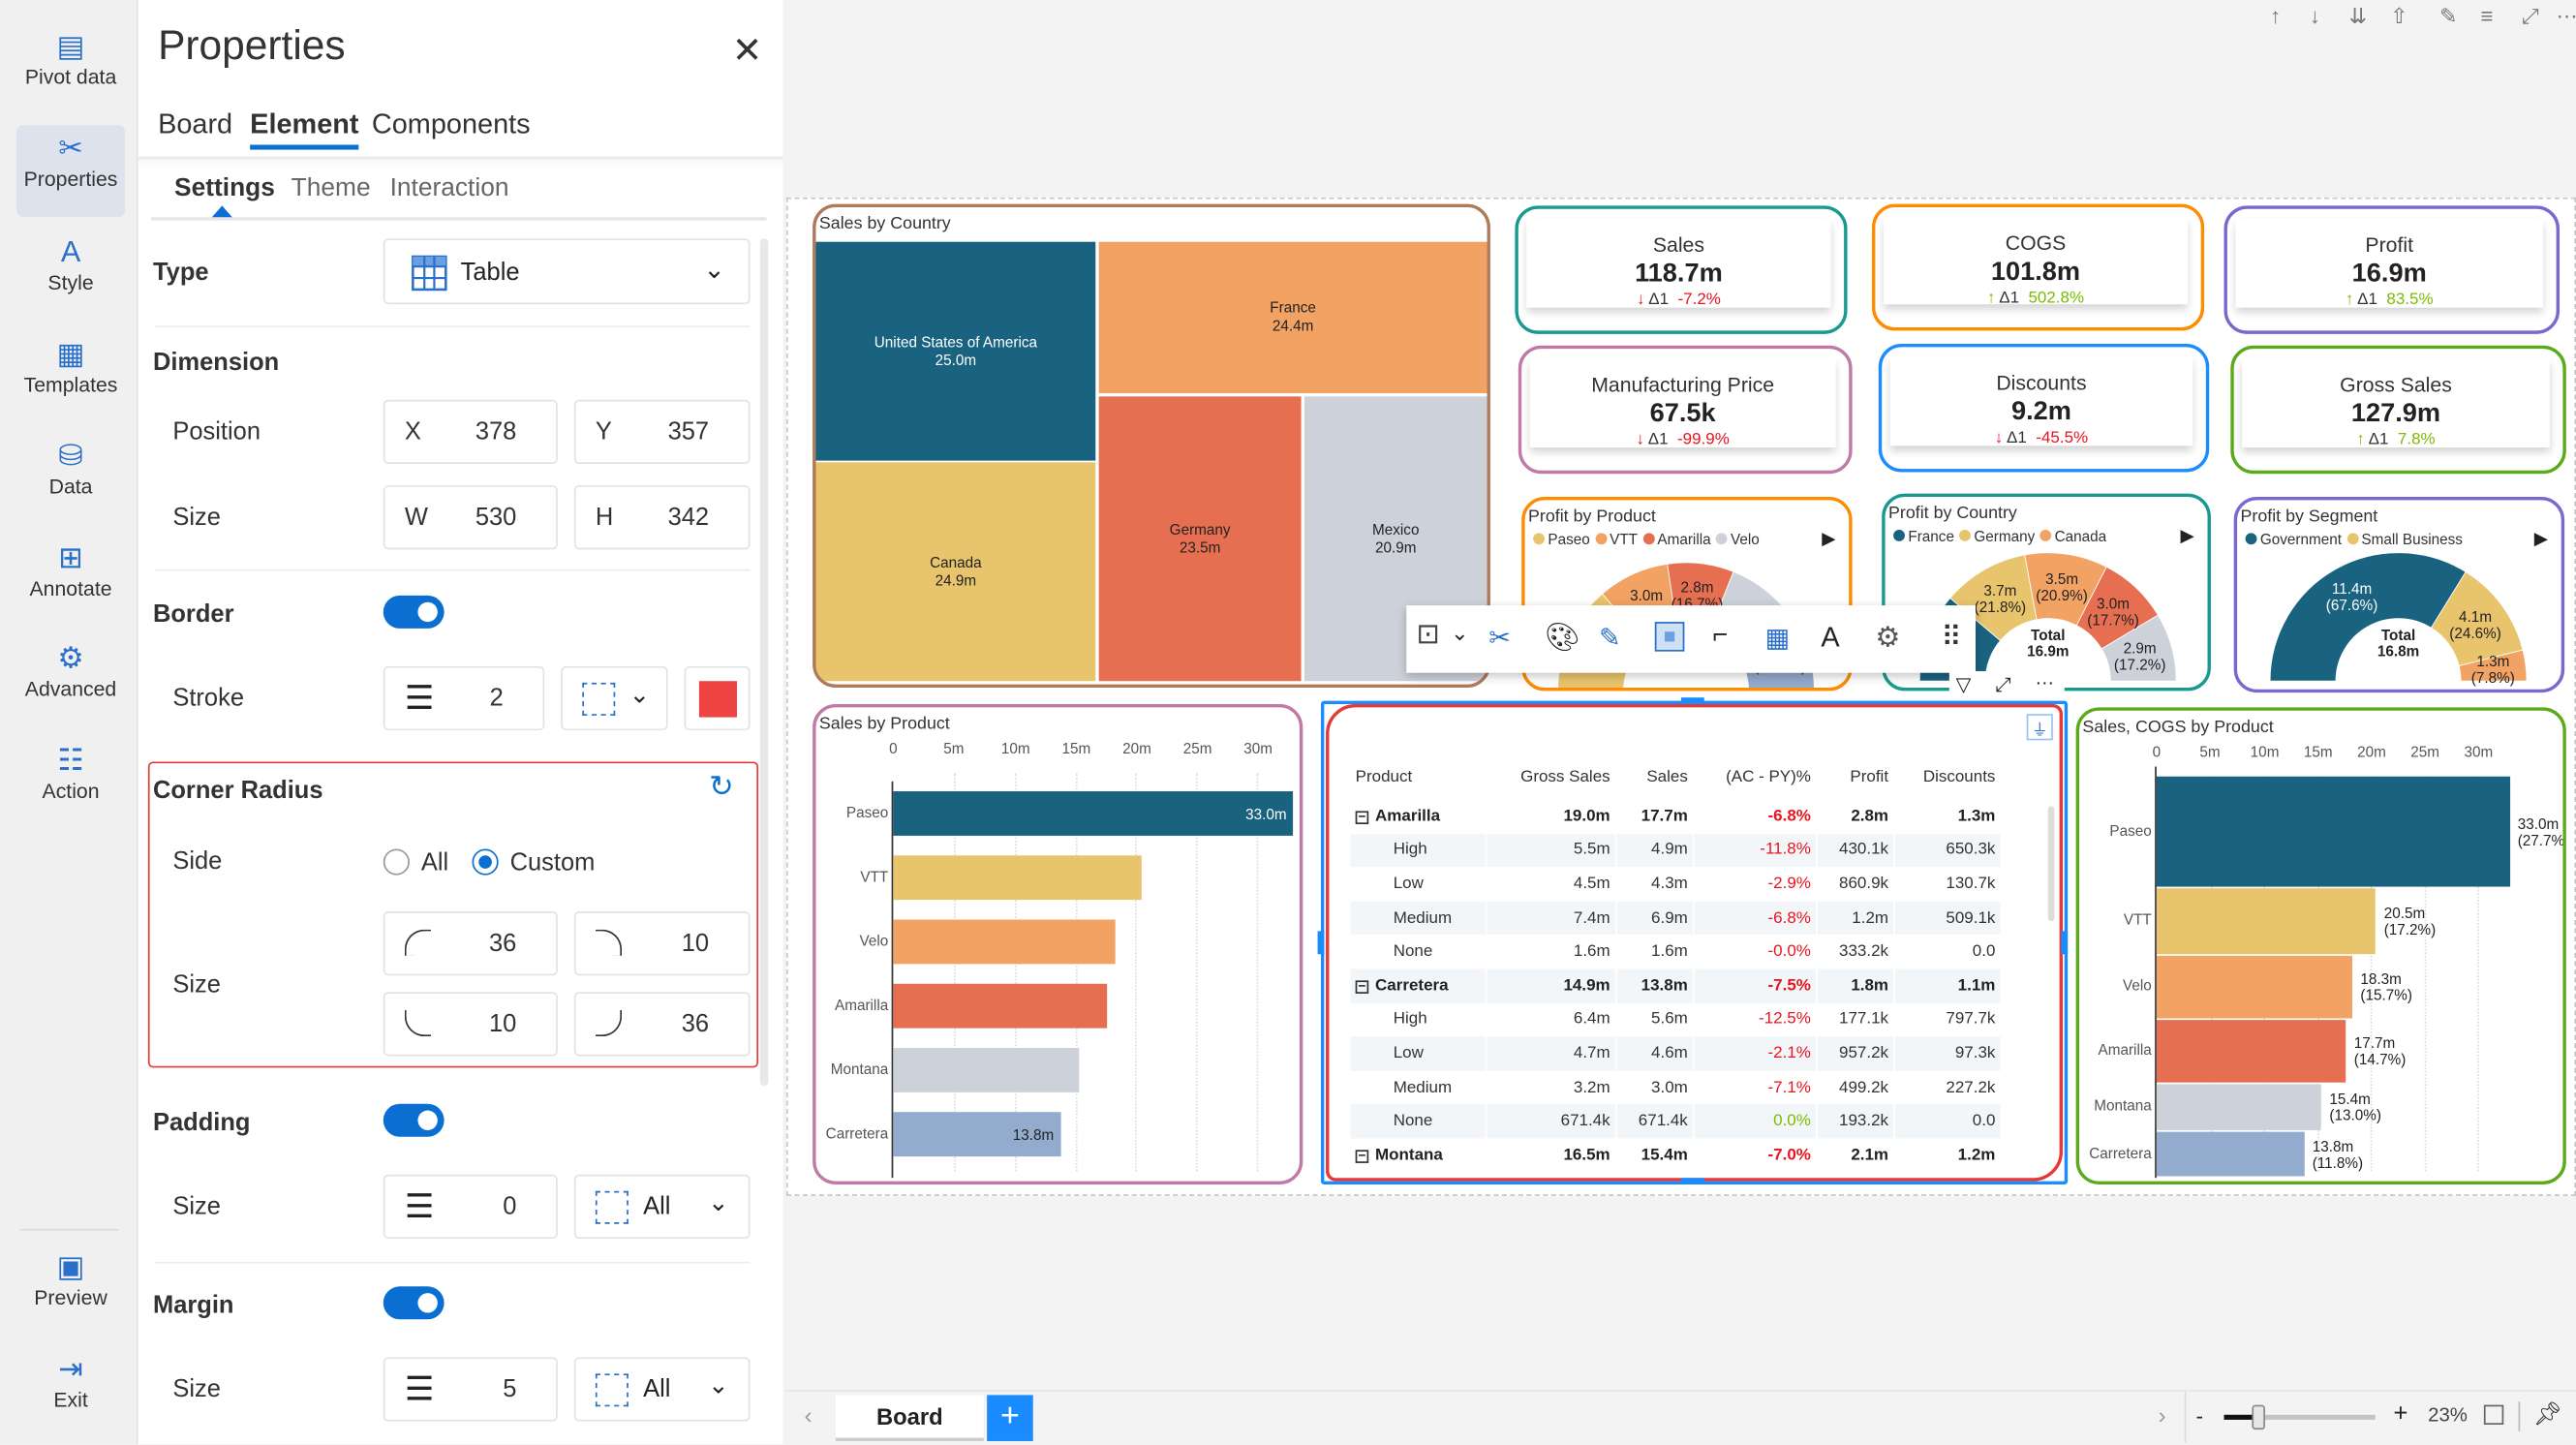  I want to click on zoom-slider, so click(2299, 1417).